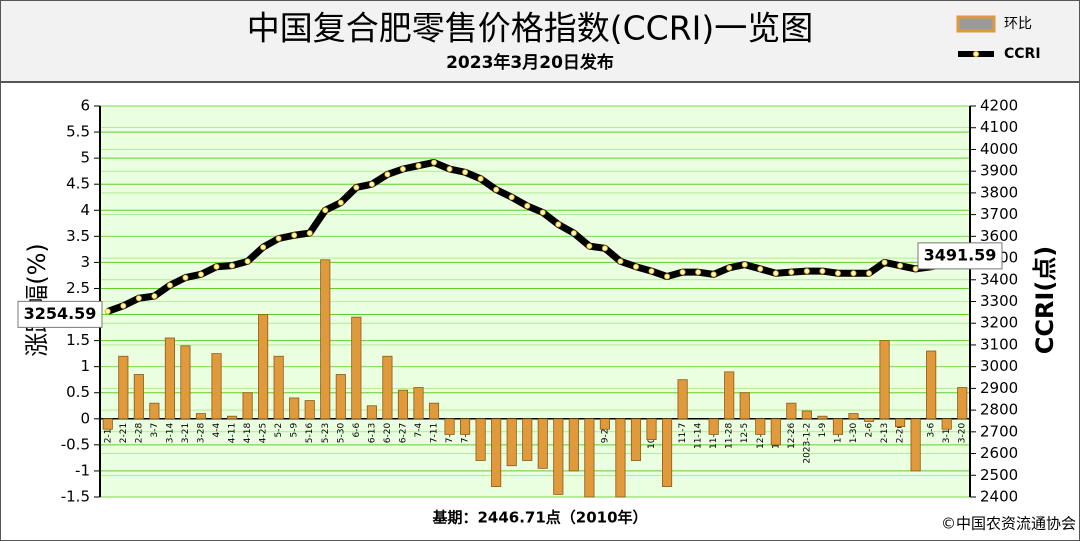 Image resolution: width=1080 pixels, height=541 pixels. What do you see at coordinates (357, 430) in the screenshot?
I see `x-tick-label: 6-6` at bounding box center [357, 430].